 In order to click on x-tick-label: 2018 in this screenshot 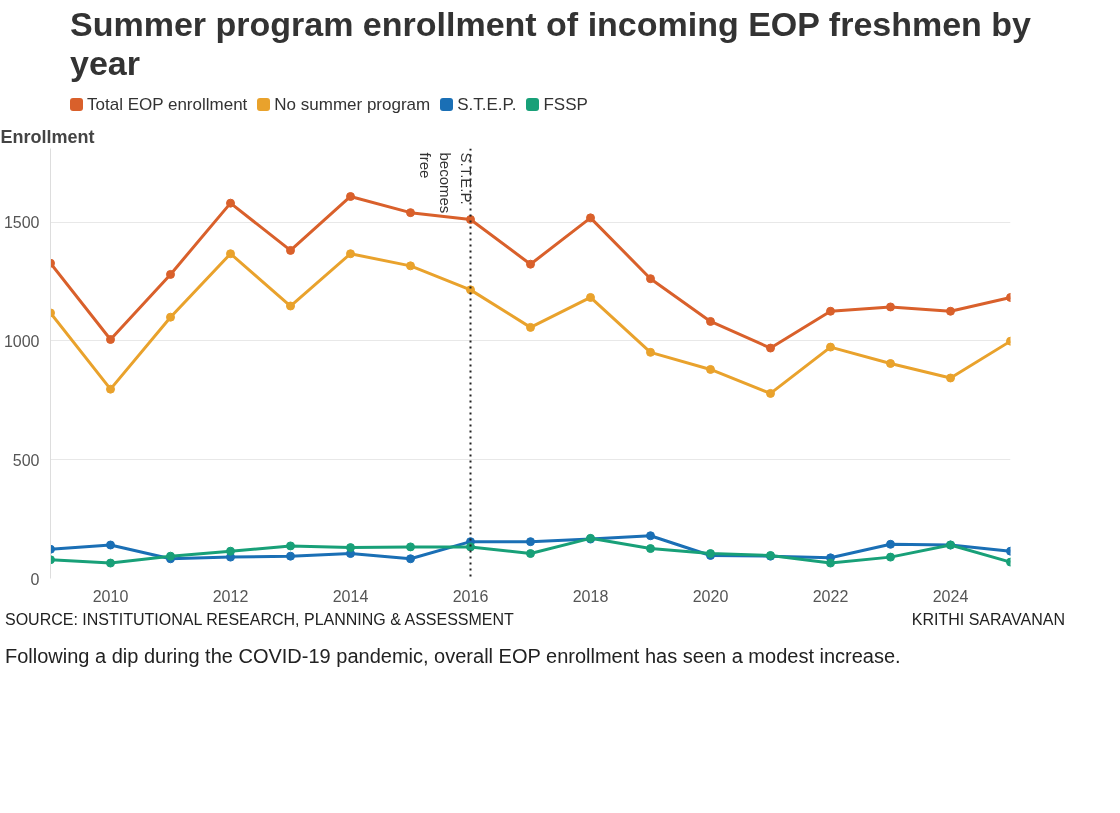, I will do `click(590, 596)`.